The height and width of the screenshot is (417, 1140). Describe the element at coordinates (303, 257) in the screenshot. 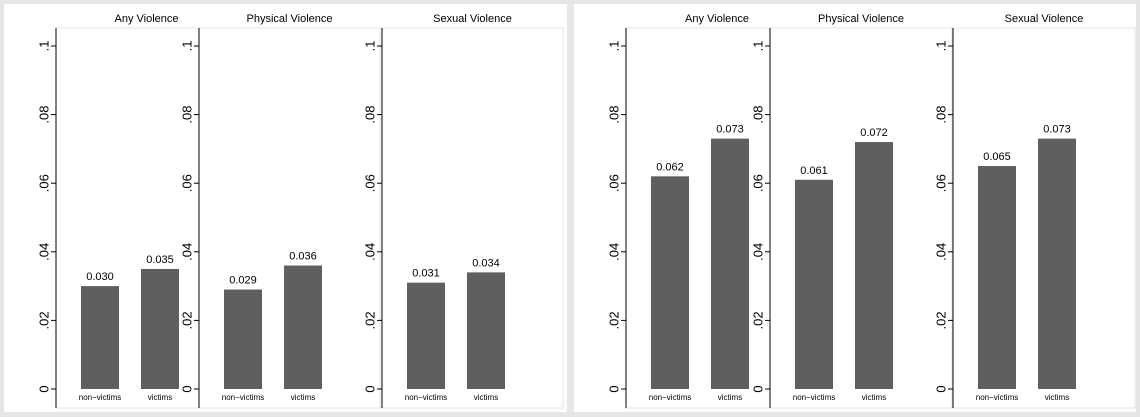

I see `data-label: 0.036` at that location.